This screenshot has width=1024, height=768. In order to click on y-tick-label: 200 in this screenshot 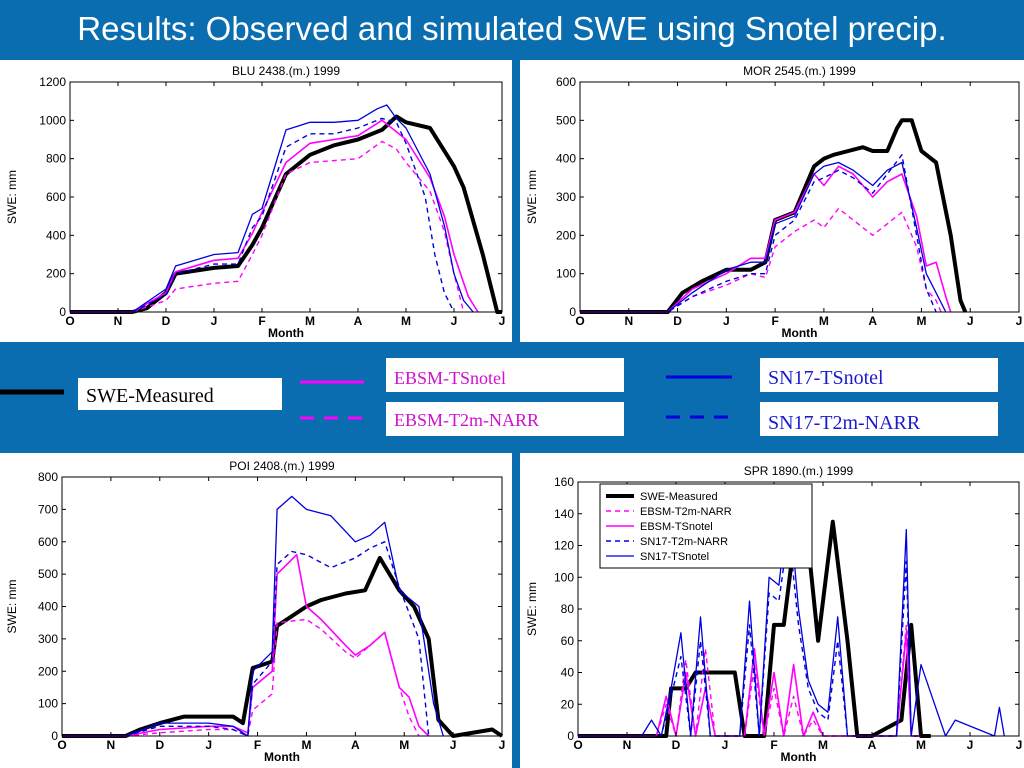, I will do `click(48, 671)`.